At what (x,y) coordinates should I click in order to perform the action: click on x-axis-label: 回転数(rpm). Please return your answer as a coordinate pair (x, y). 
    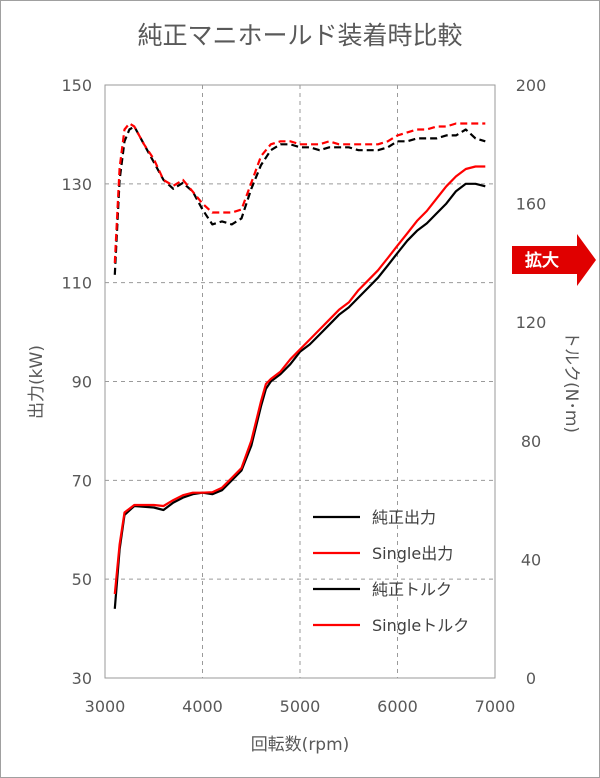
    Looking at the image, I should click on (300, 745).